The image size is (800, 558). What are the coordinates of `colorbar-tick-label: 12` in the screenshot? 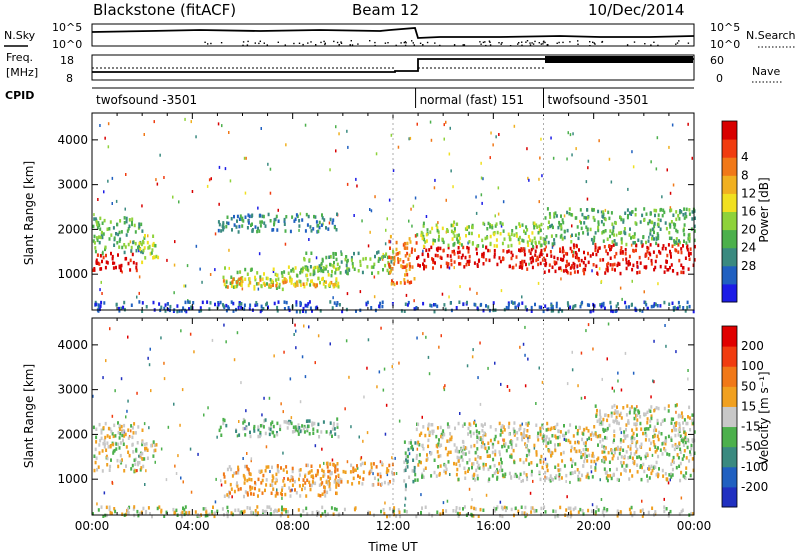 It's located at (748, 193).